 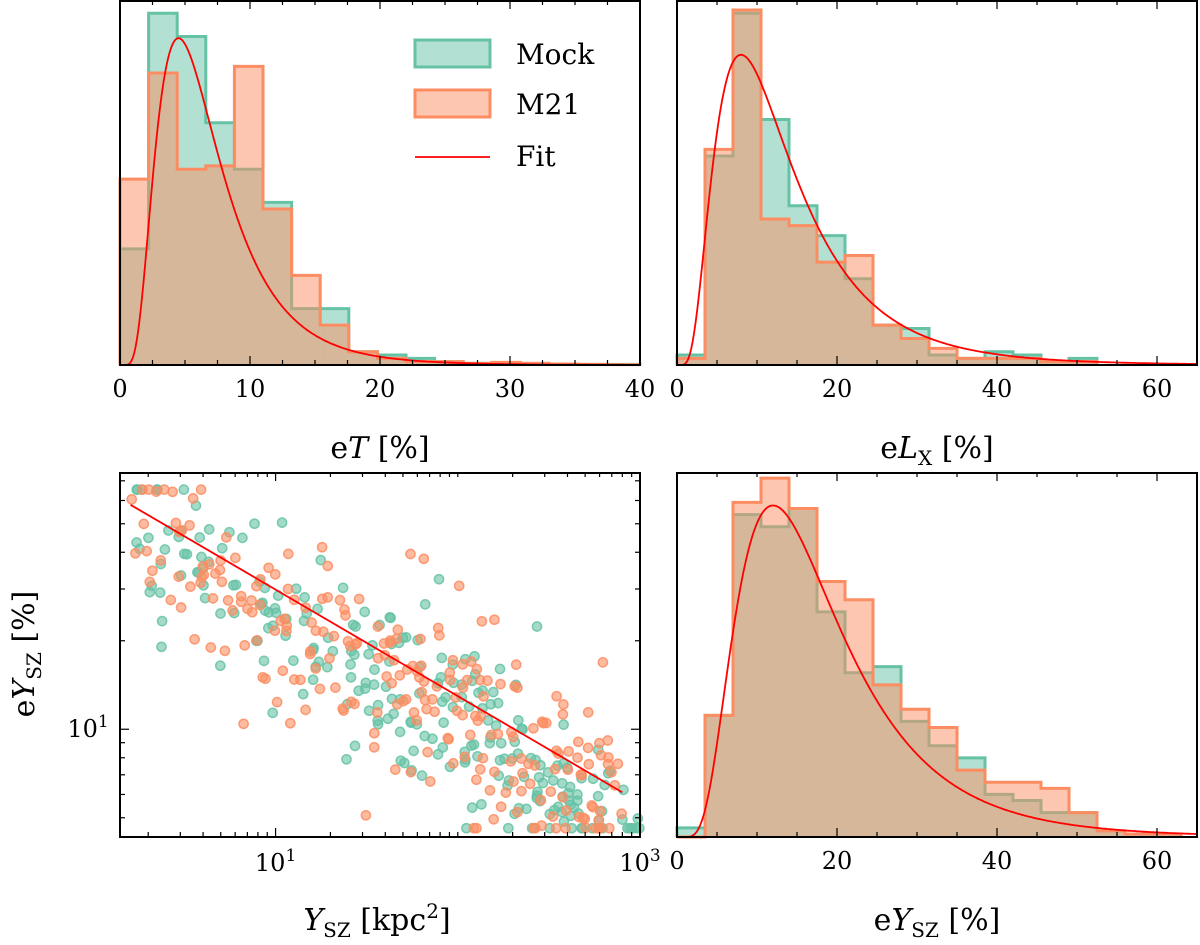 I want to click on legend-mock-label: Mock, so click(x=555, y=54).